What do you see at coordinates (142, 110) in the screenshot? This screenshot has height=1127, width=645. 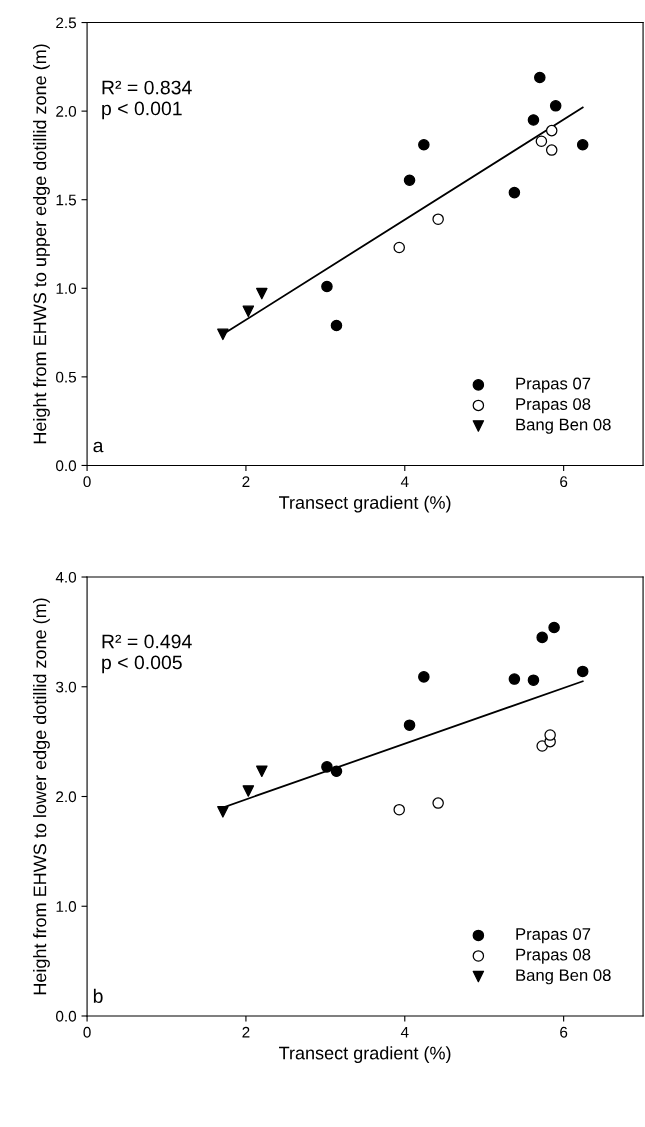 I see `annotation: p < 0.001` at bounding box center [142, 110].